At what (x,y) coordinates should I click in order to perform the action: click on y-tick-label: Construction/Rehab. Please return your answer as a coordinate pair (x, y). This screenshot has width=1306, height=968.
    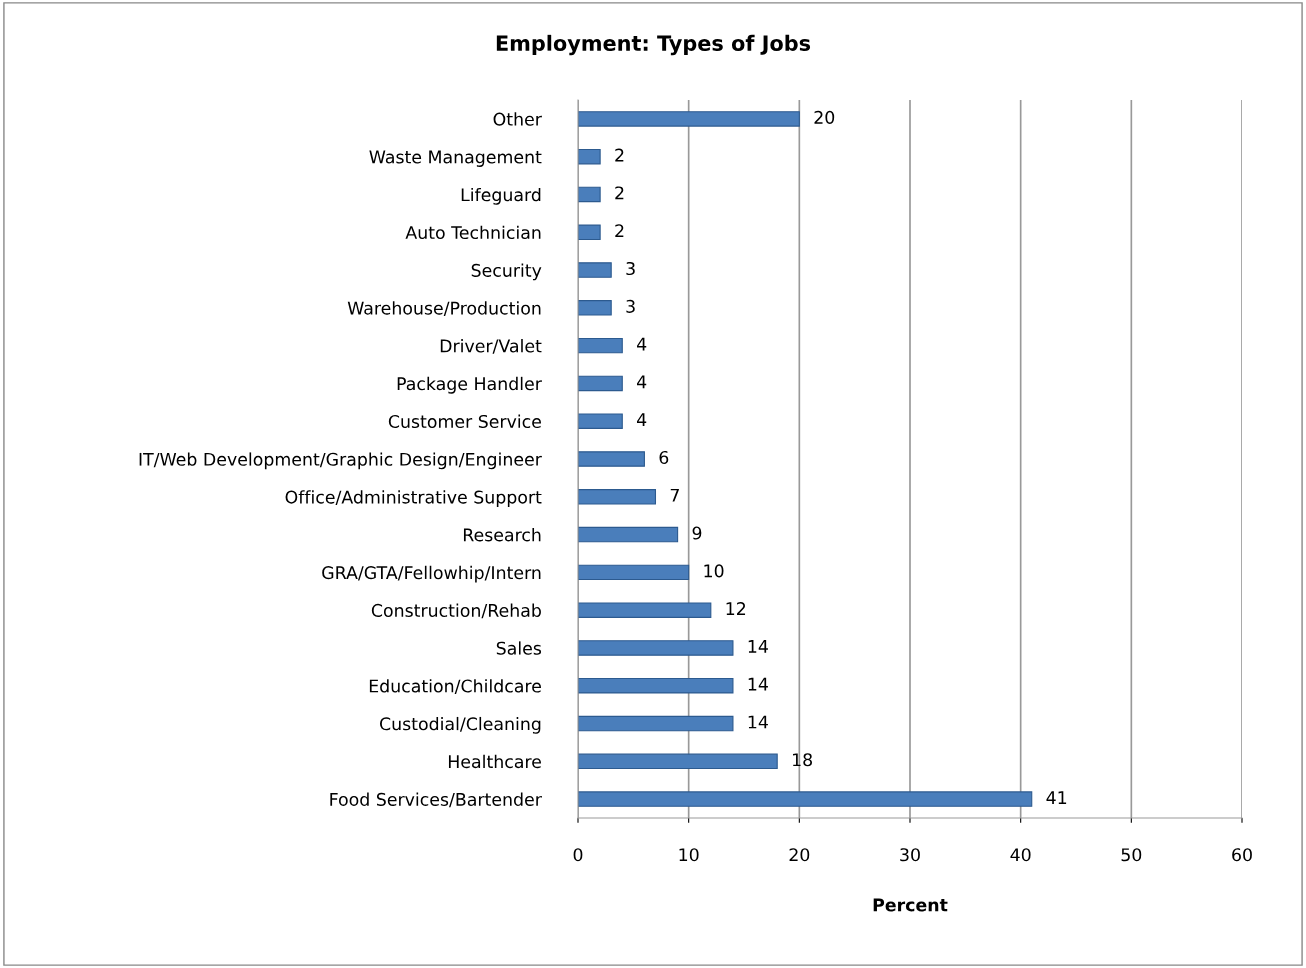
    Looking at the image, I should click on (456, 611).